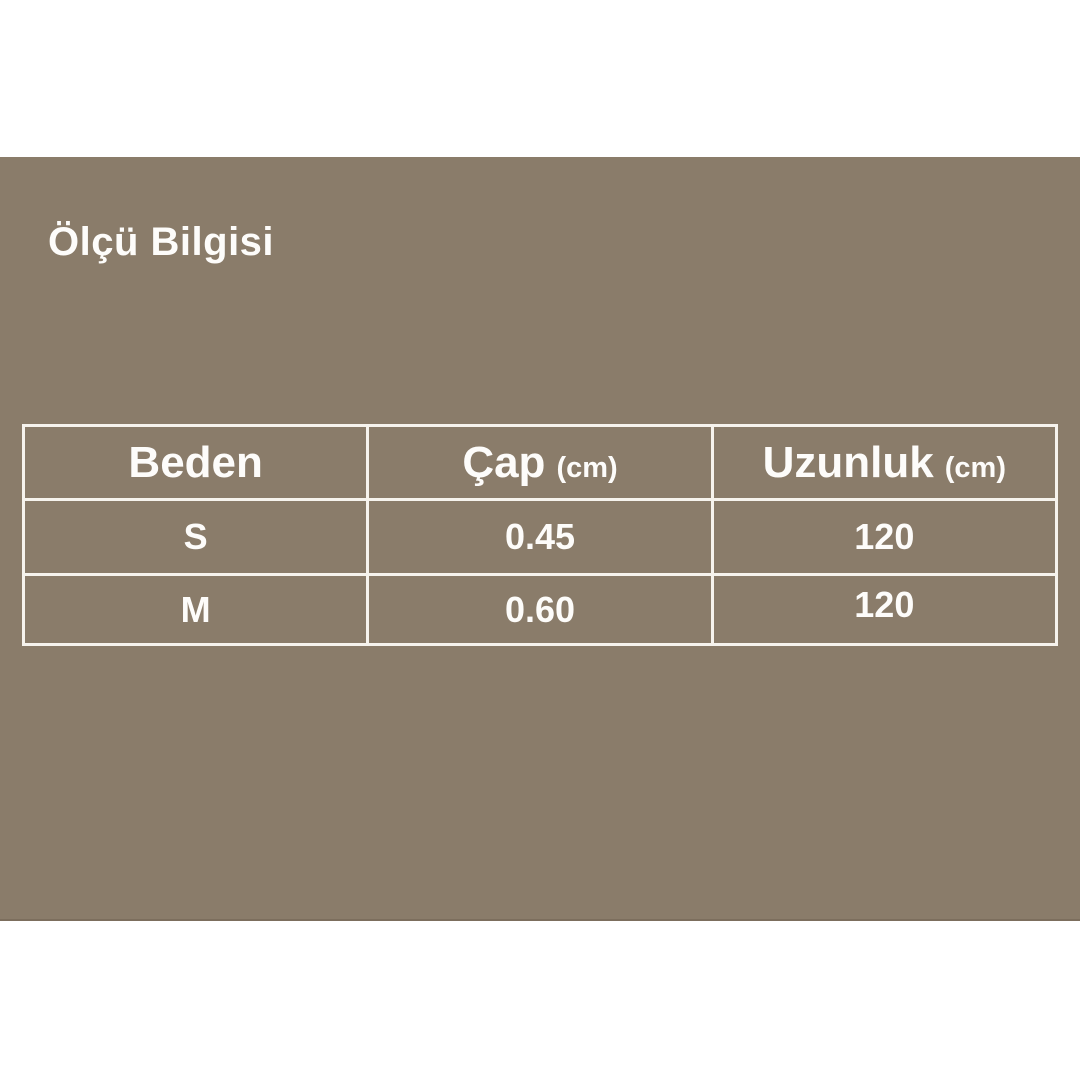 The width and height of the screenshot is (1080, 1080). Describe the element at coordinates (161, 242) in the screenshot. I see `page-title: Ölçü Bilgisi` at that location.